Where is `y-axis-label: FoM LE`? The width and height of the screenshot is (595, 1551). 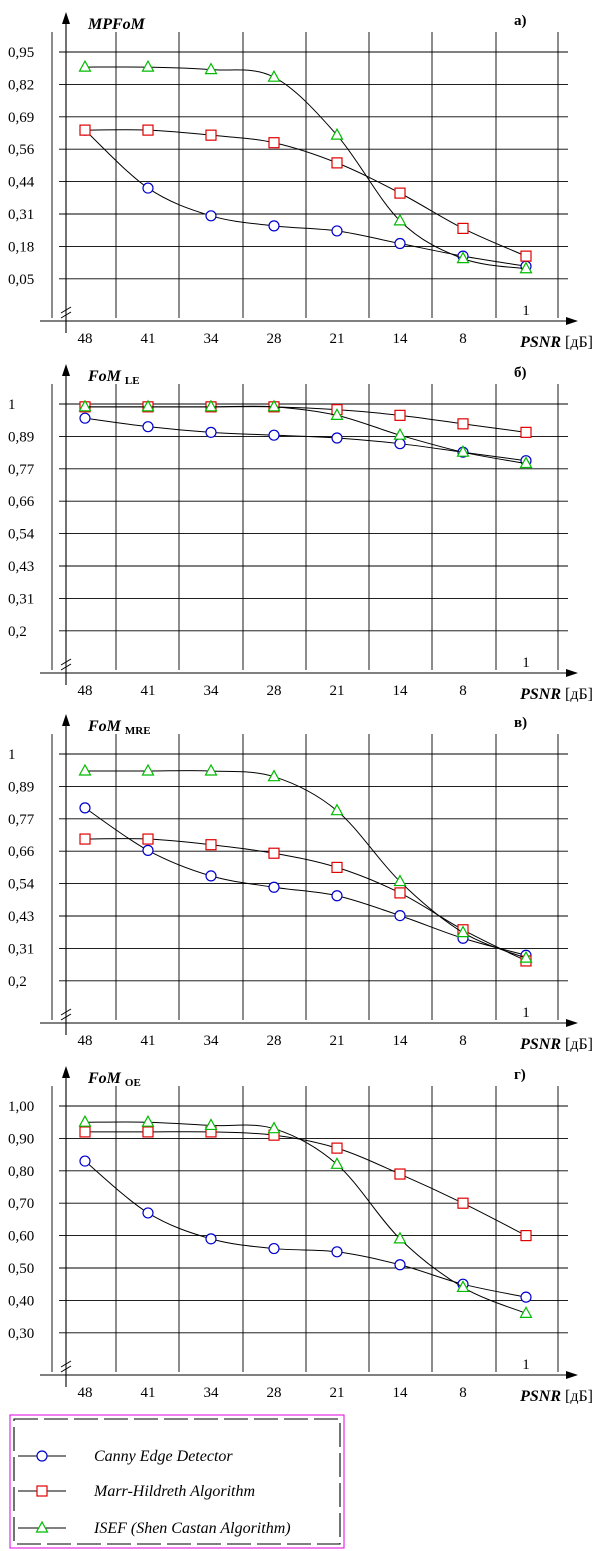
y-axis-label: FoM LE is located at coordinates (113, 377).